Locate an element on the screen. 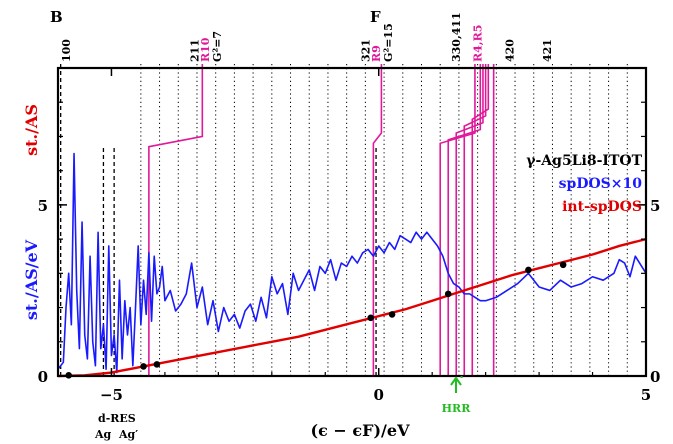 The width and height of the screenshot is (673, 444). top-hkl-label-5: 421 is located at coordinates (547, 50).